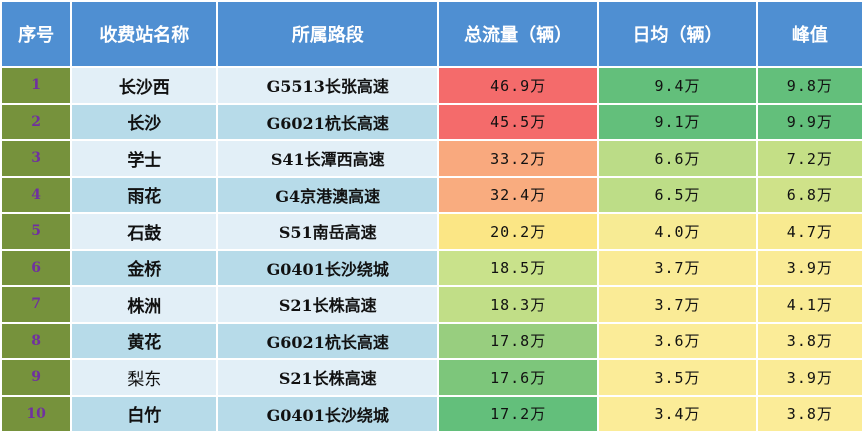 This screenshot has width=864, height=433. I want to click on station-name: 长沙, so click(144, 121).